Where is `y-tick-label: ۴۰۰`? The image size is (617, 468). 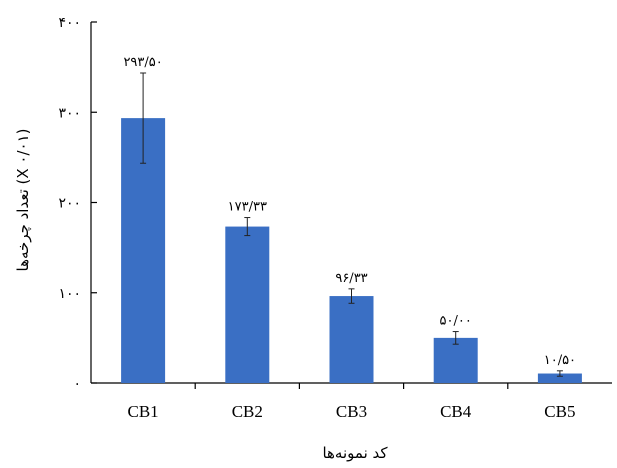
y-tick-label: ۴۰۰ is located at coordinates (69, 23).